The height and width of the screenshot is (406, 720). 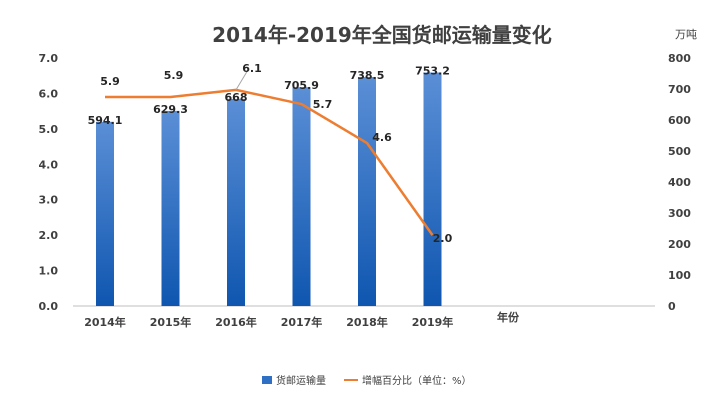 I want to click on left-tick-label: 4.0, so click(x=49, y=164).